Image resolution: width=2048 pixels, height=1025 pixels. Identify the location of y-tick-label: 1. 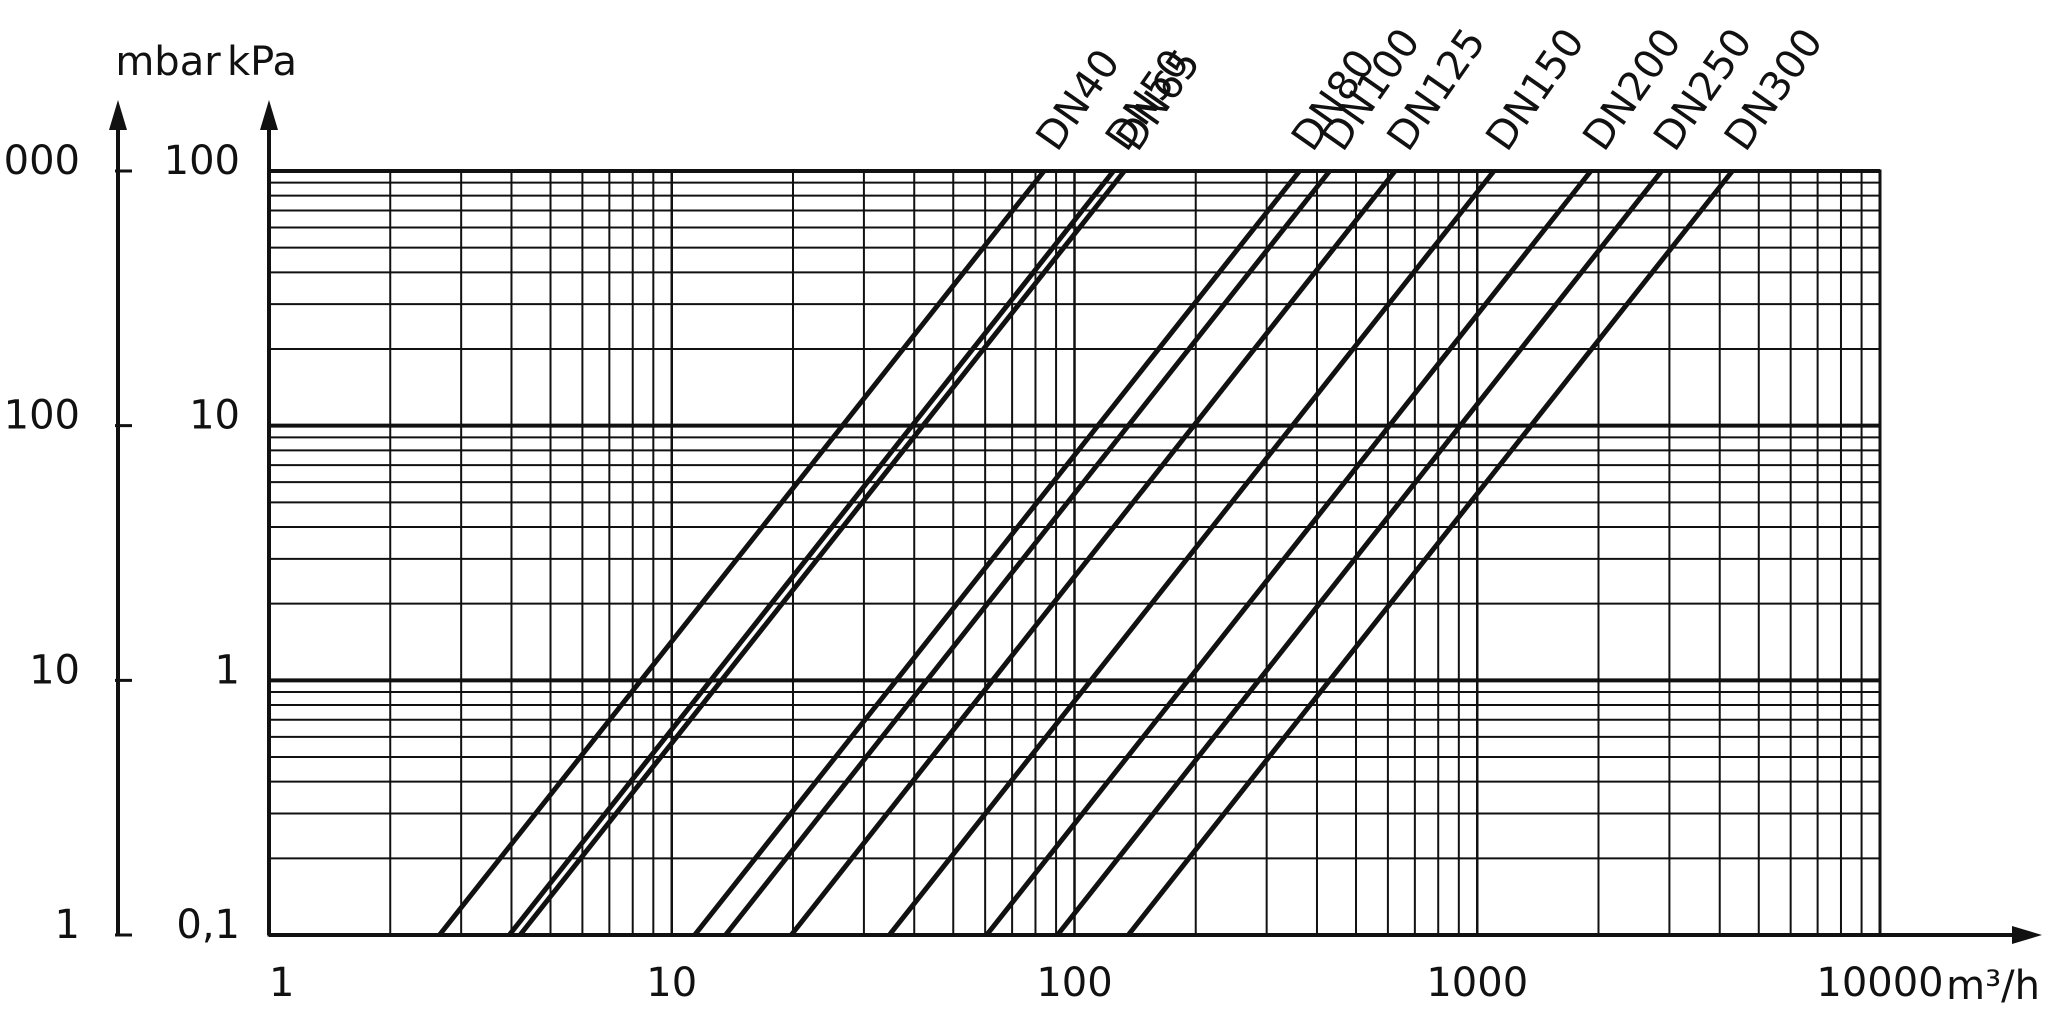
(227, 670).